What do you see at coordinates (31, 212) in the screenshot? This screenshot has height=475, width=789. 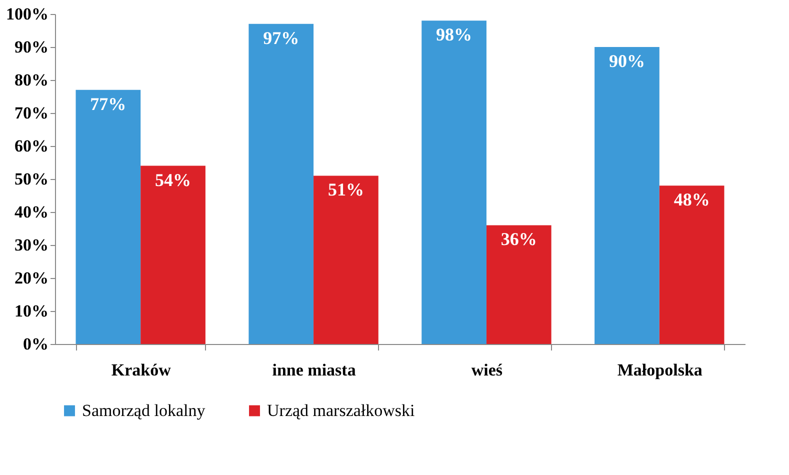 I see `y-tick-label: 40%` at bounding box center [31, 212].